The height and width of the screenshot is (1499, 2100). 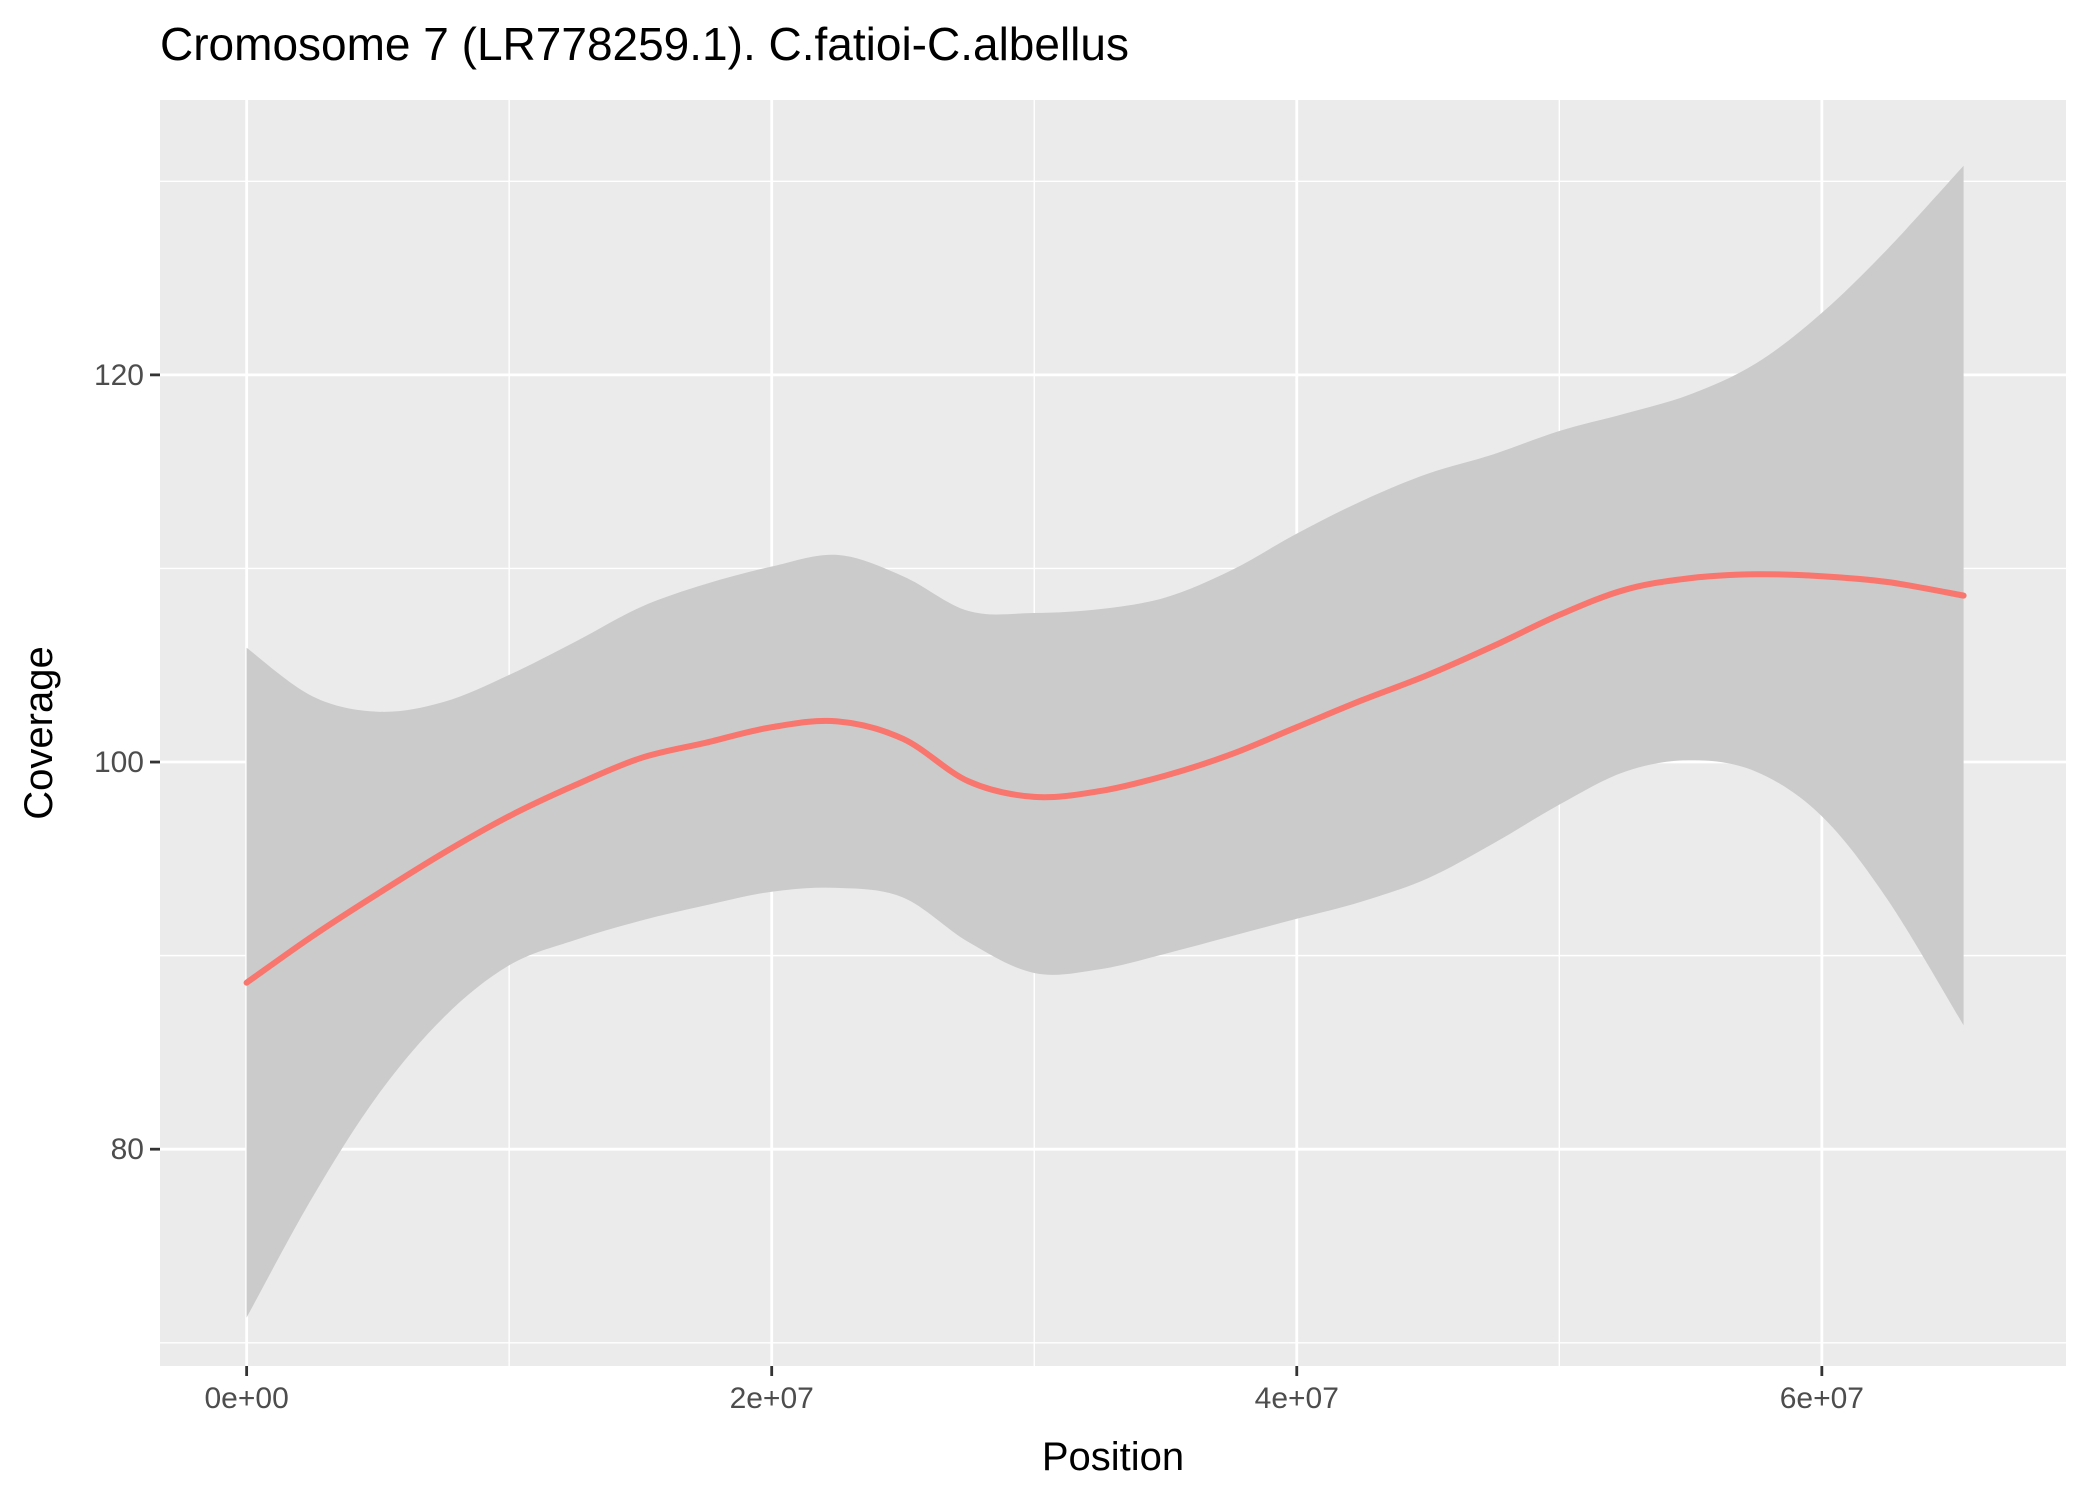 I want to click on x-tick-label: 2e+07, so click(x=772, y=1398).